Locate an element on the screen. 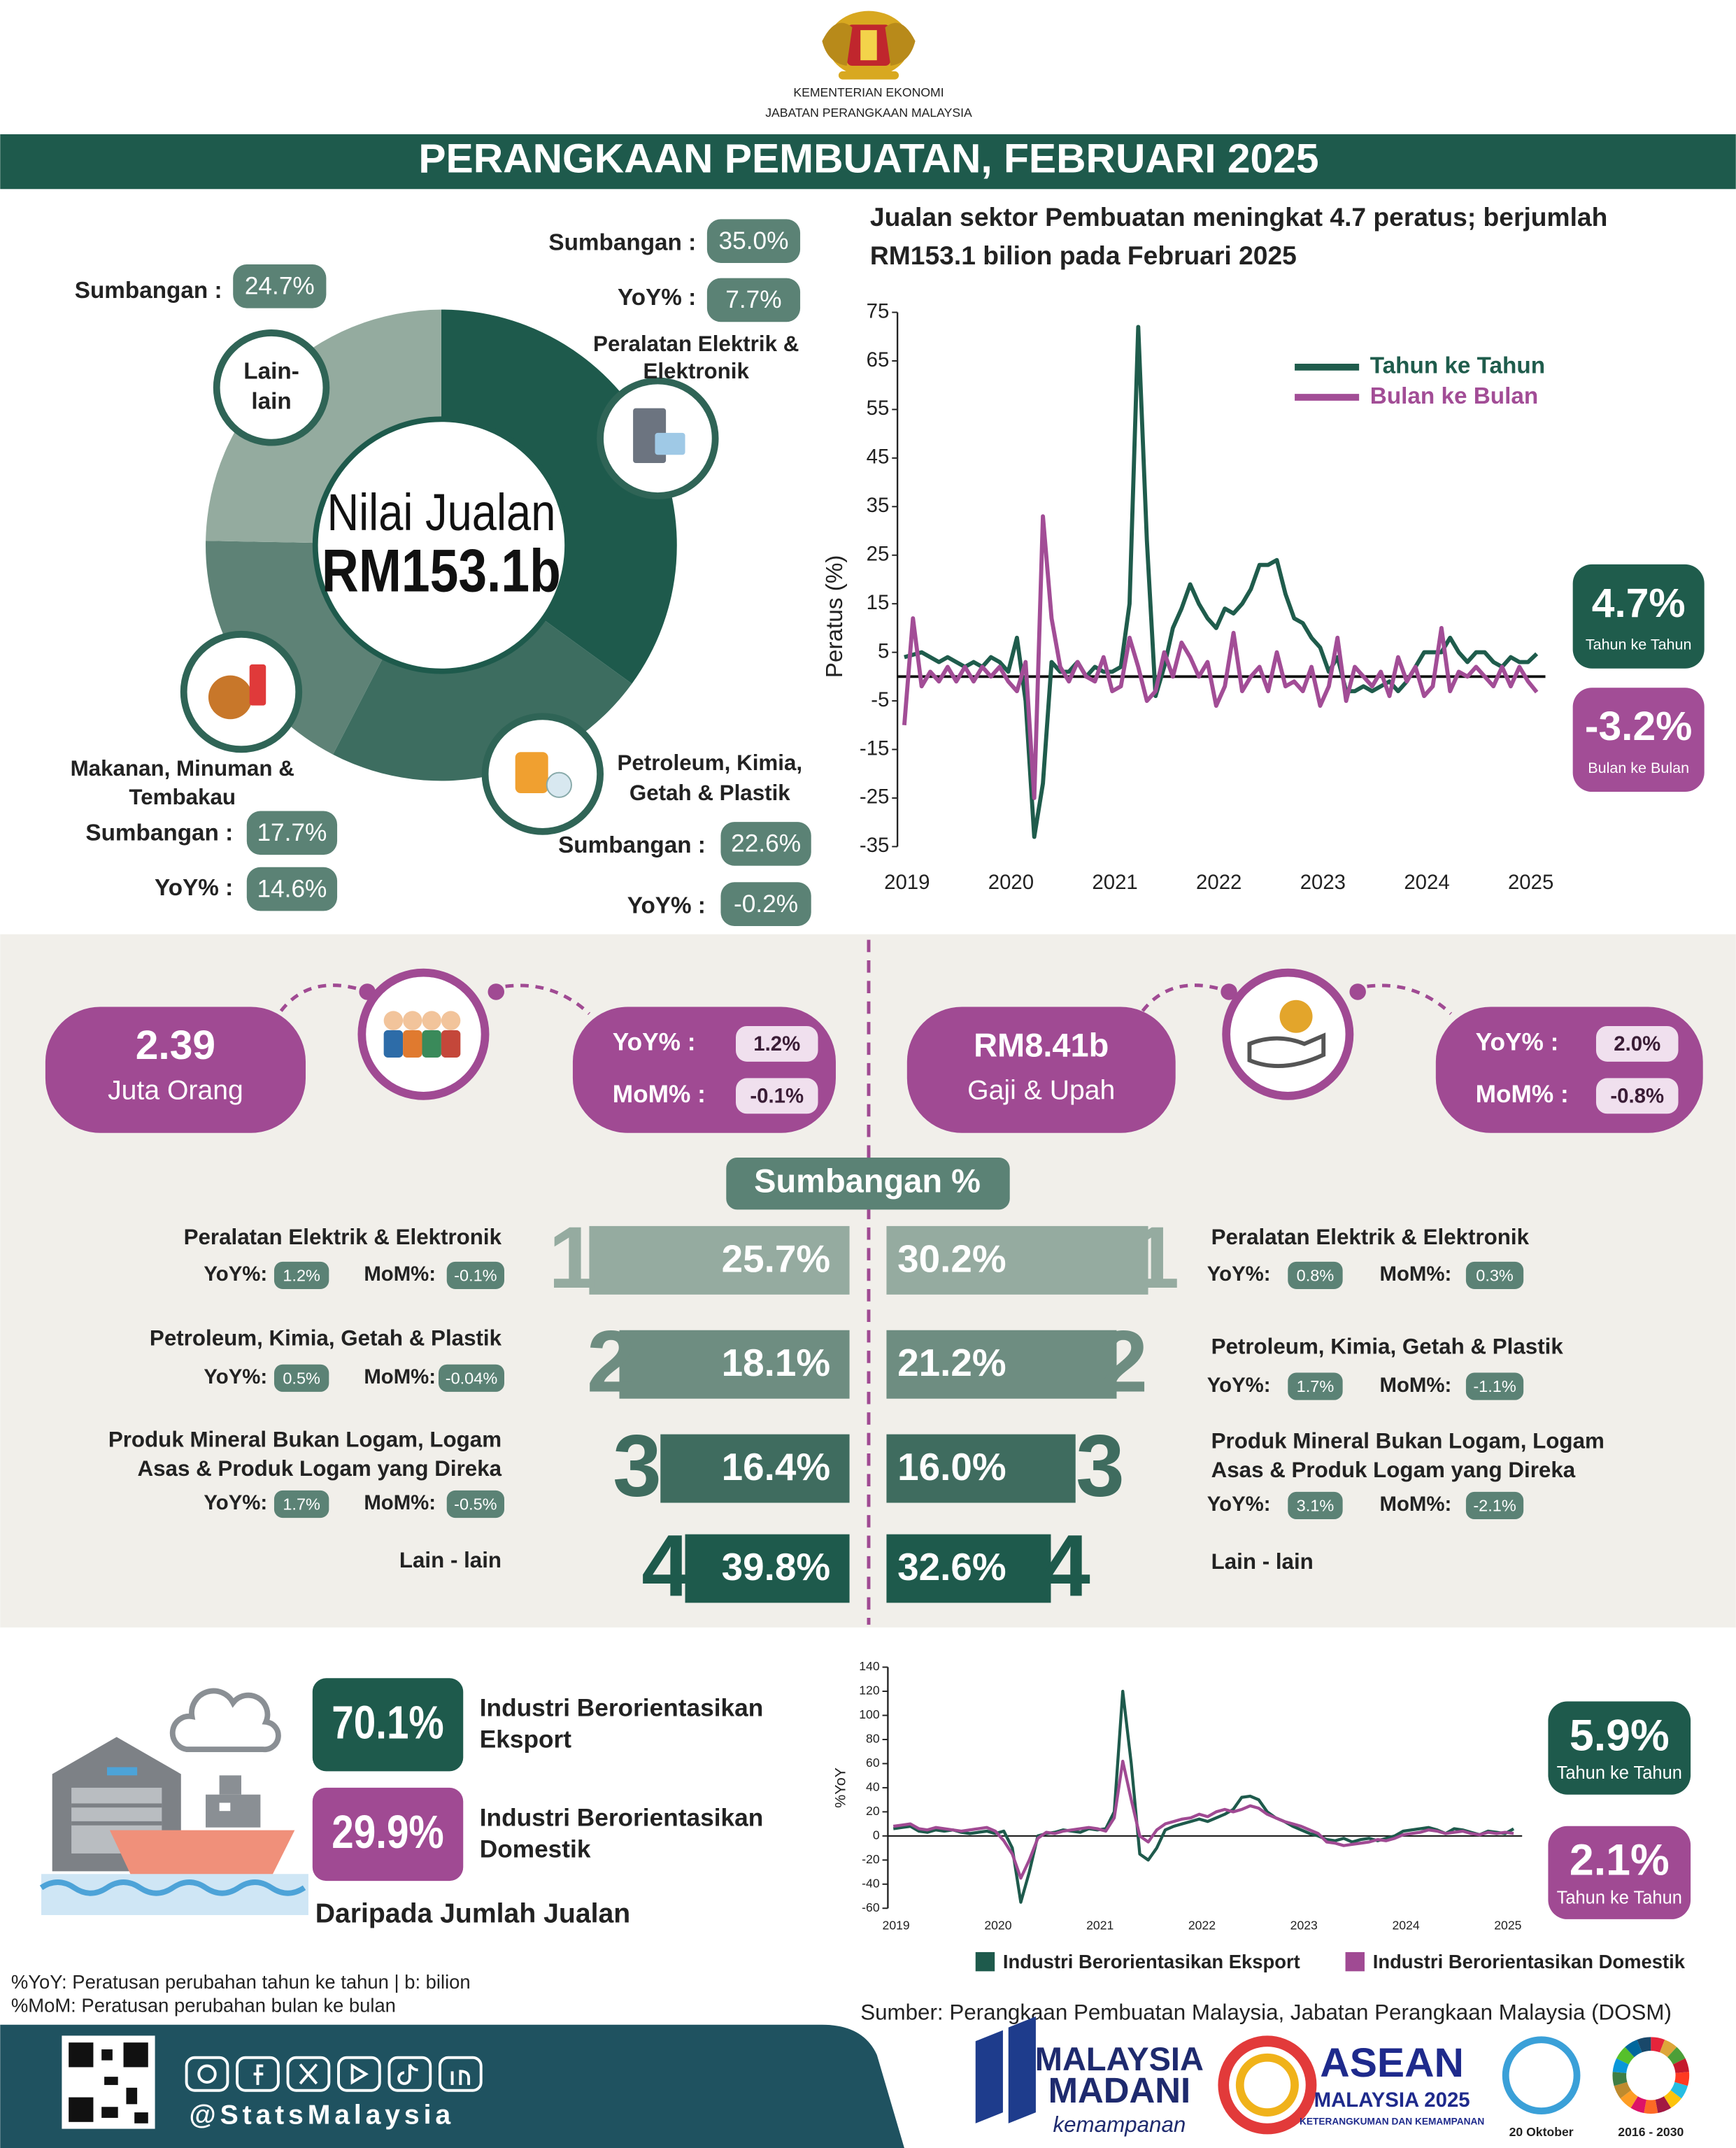 The height and width of the screenshot is (2148, 1736). x-tick-label: 2023 is located at coordinates (1323, 882).